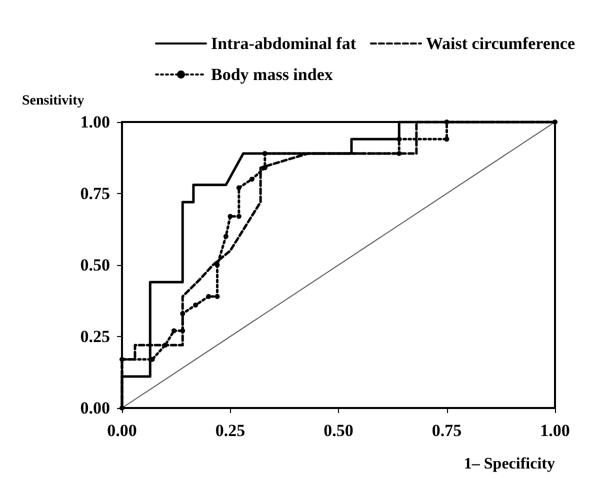 Image resolution: width=602 pixels, height=491 pixels. What do you see at coordinates (95, 193) in the screenshot?
I see `y-tick-label: 0.75` at bounding box center [95, 193].